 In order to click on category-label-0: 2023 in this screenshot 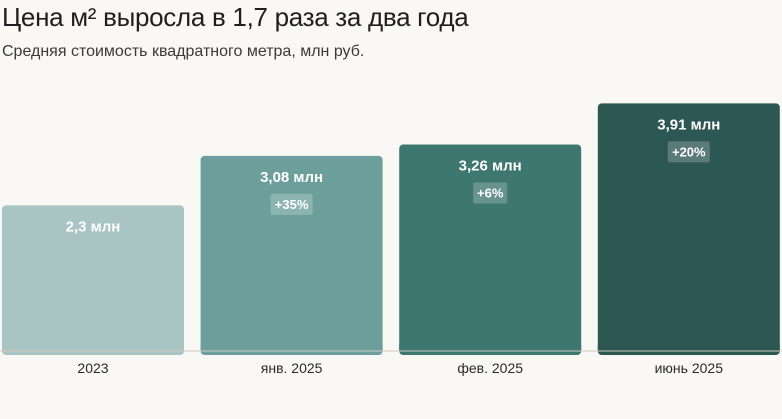, I will do `click(92, 368)`.